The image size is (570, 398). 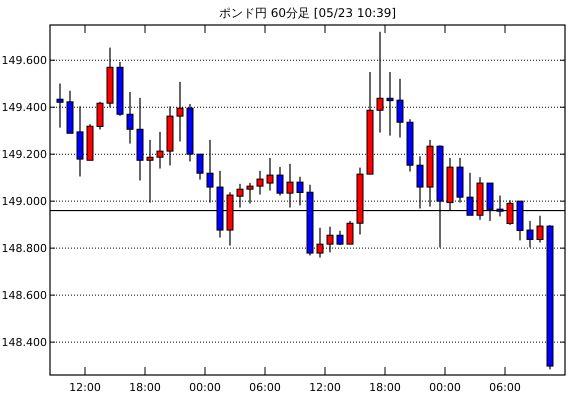 What do you see at coordinates (24, 295) in the screenshot?
I see `y-tick-label: 148.600` at bounding box center [24, 295].